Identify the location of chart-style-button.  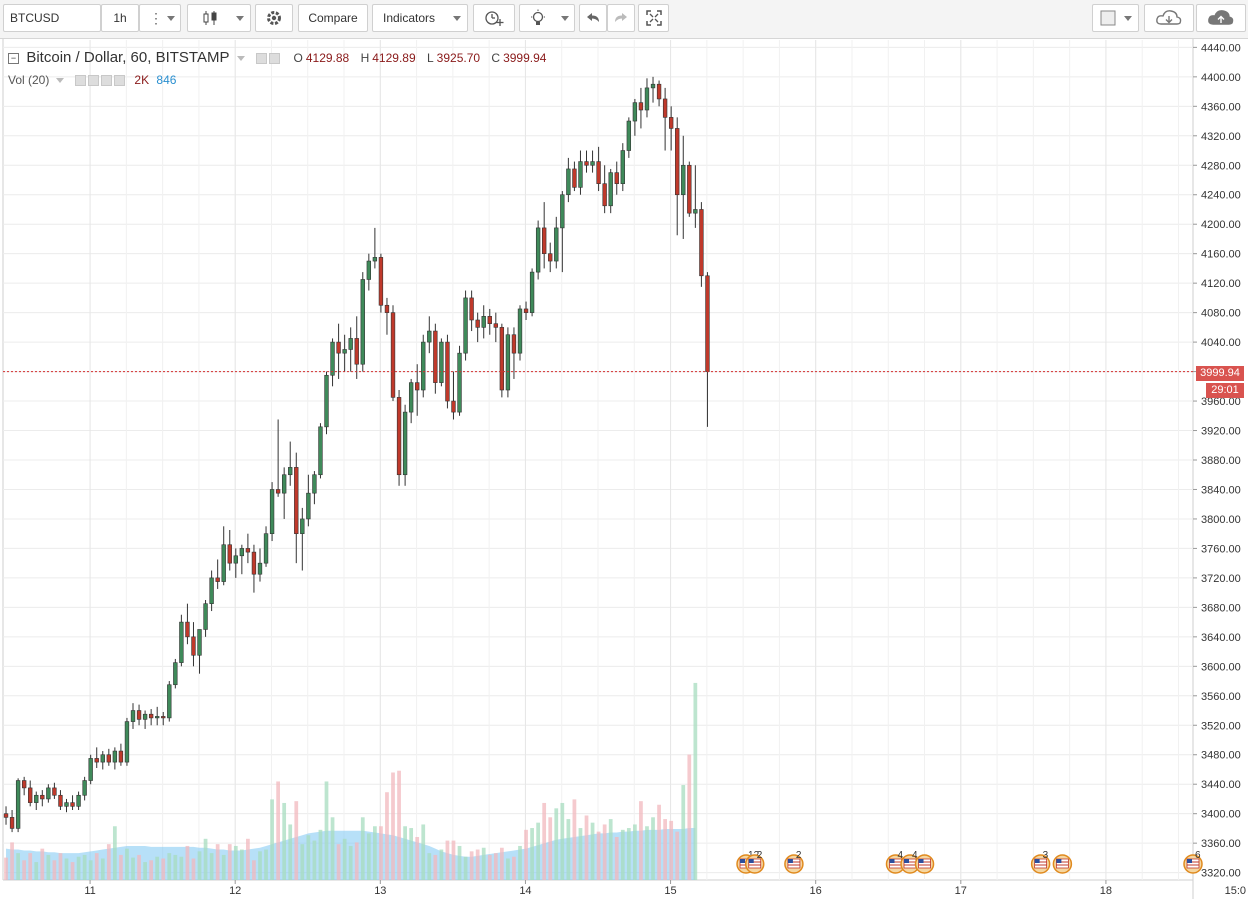
(219, 18).